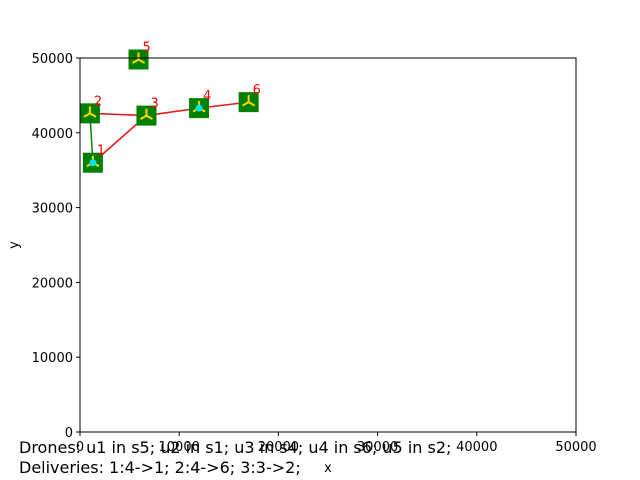 The image size is (640, 480). What do you see at coordinates (14, 245) in the screenshot?
I see `y-axis-label: y` at bounding box center [14, 245].